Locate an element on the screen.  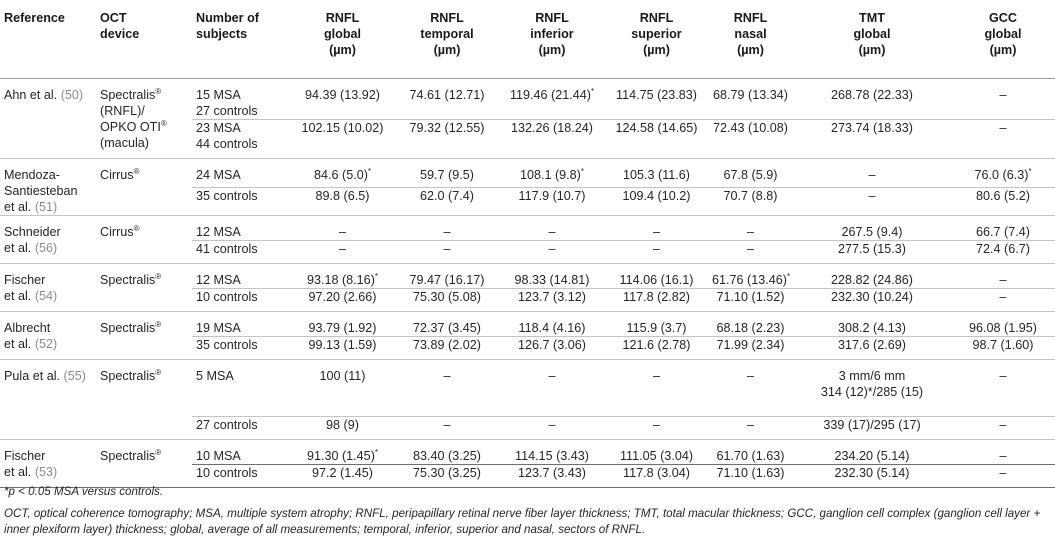
value-line: 339 (17)/295 (17) is located at coordinates (872, 425).